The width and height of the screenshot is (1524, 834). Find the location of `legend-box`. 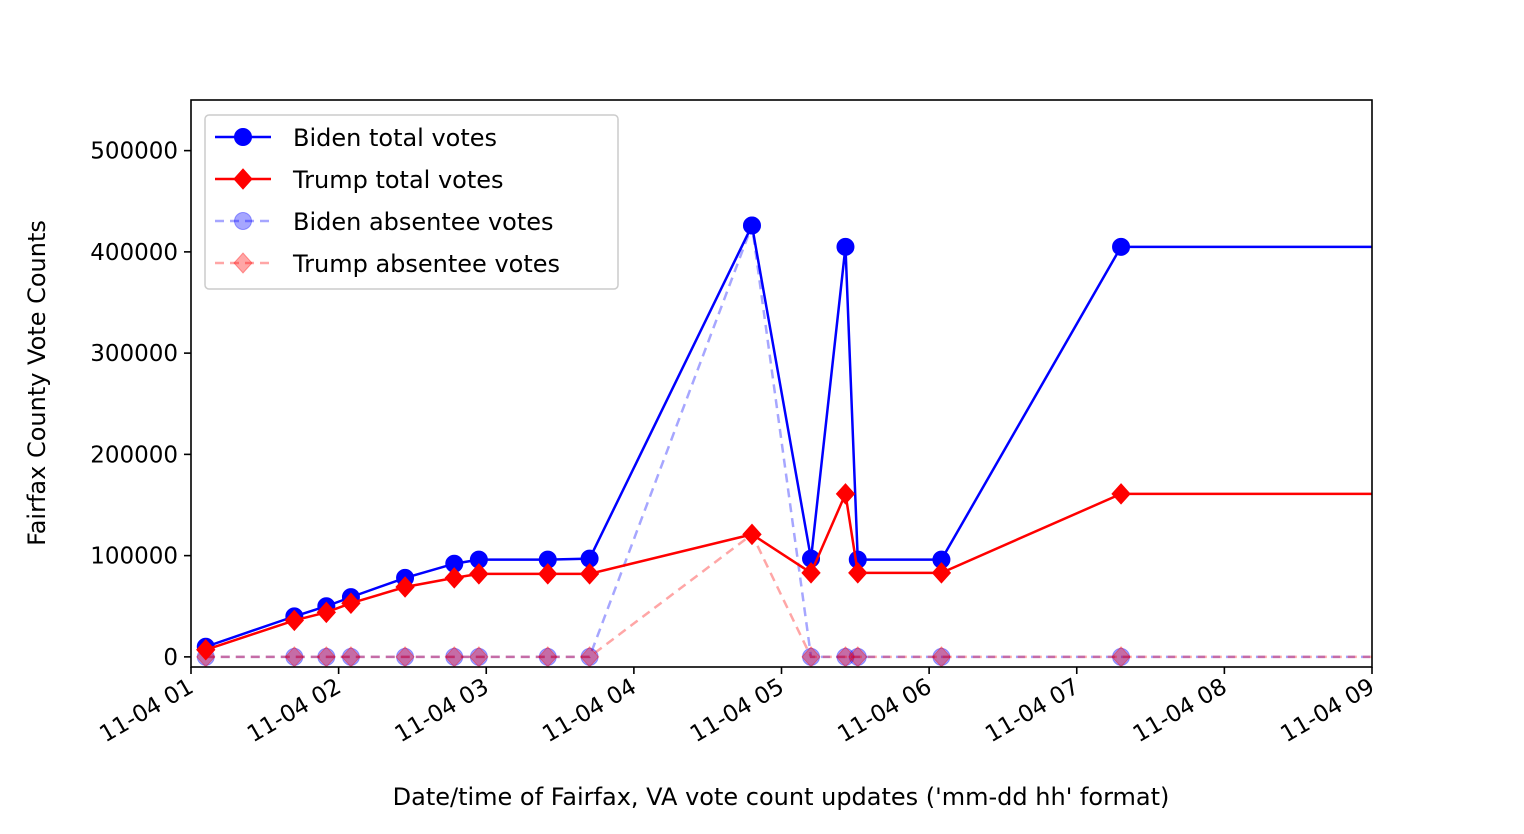

legend-box is located at coordinates (411, 202).